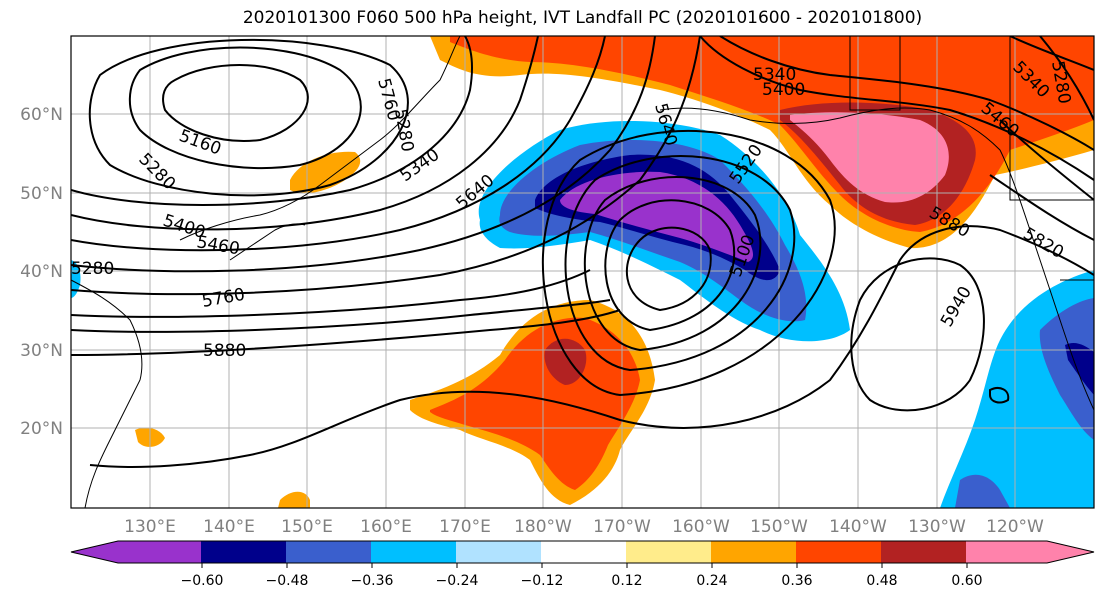 The image size is (1105, 601). Describe the element at coordinates (150, 527) in the screenshot. I see `longitude-label: 130°E` at that location.